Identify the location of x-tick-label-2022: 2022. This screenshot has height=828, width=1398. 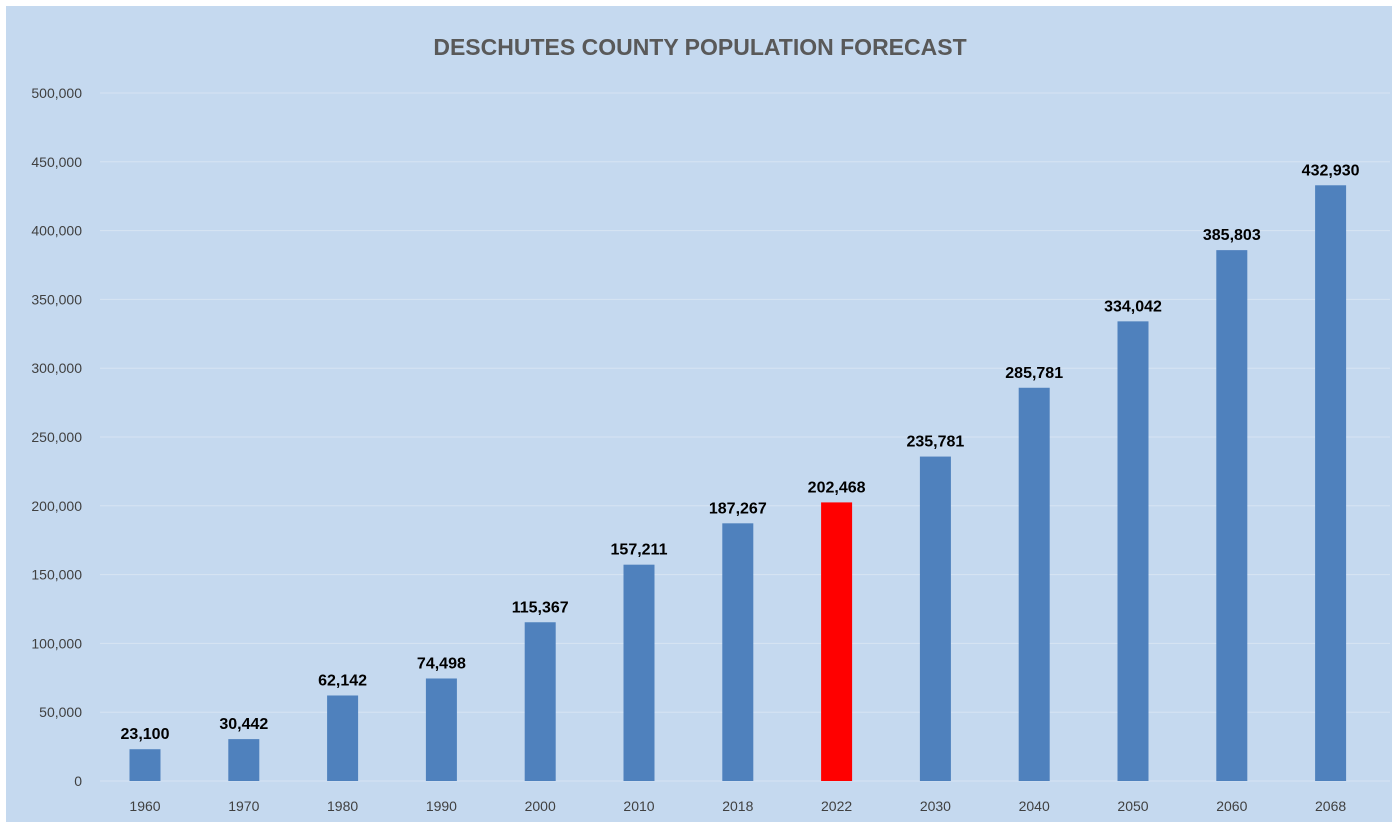
(836, 806).